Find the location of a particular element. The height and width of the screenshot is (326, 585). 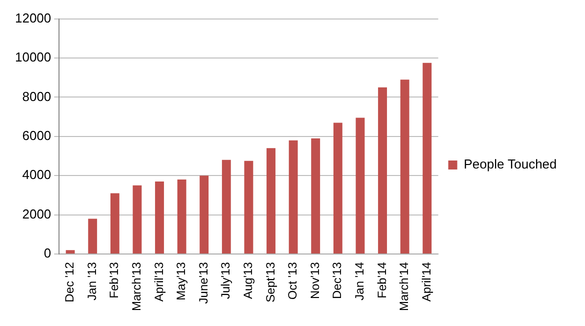

x-tick-label: Feb'14 is located at coordinates (381, 280).